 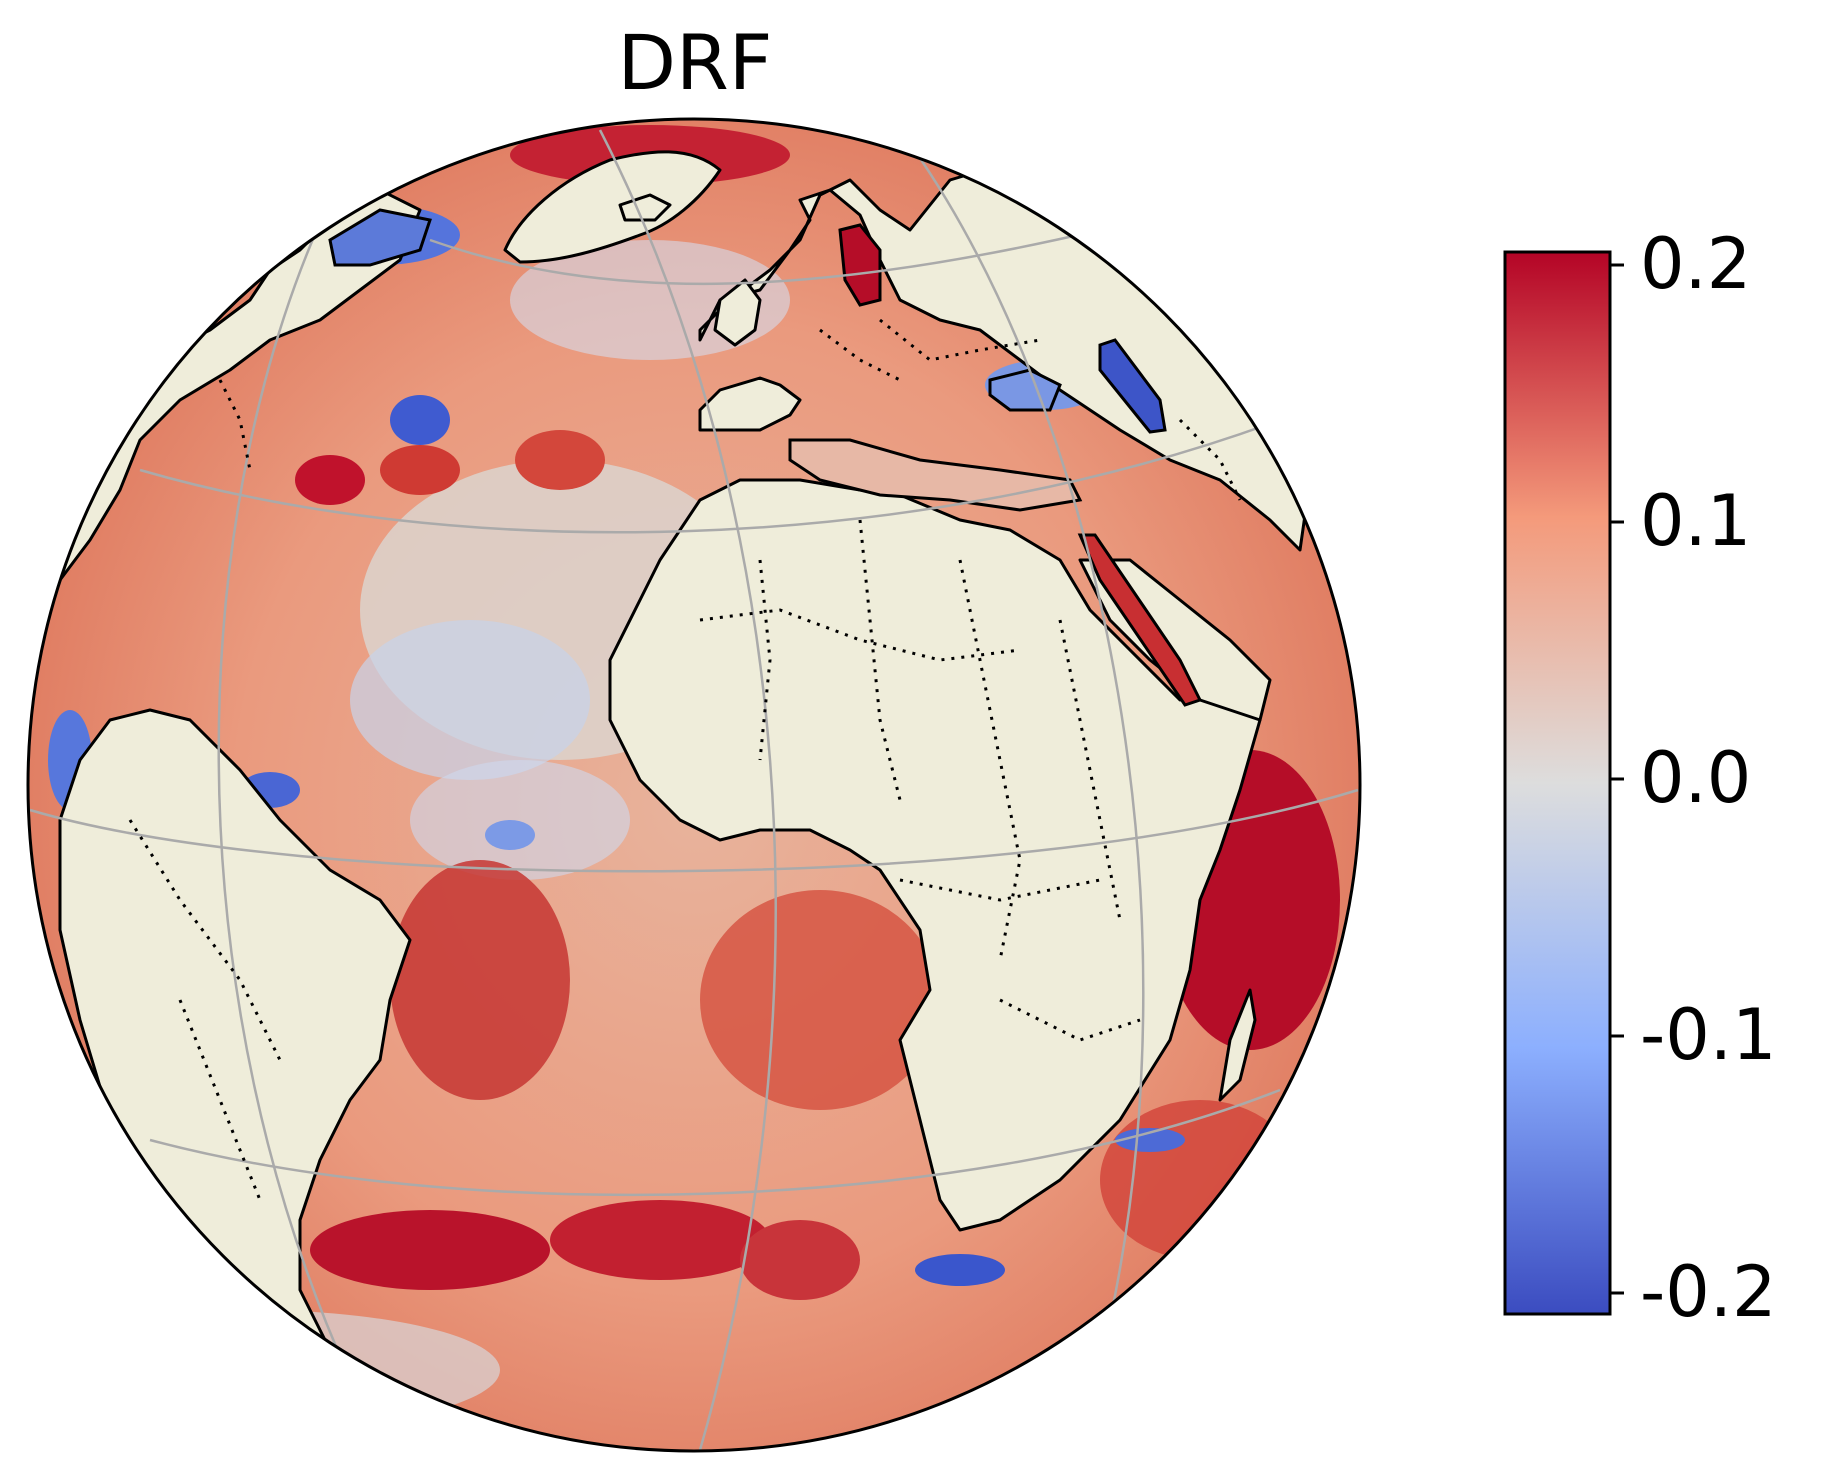 I want to click on colorbar-tick-label: 0.0, so click(x=1696, y=778).